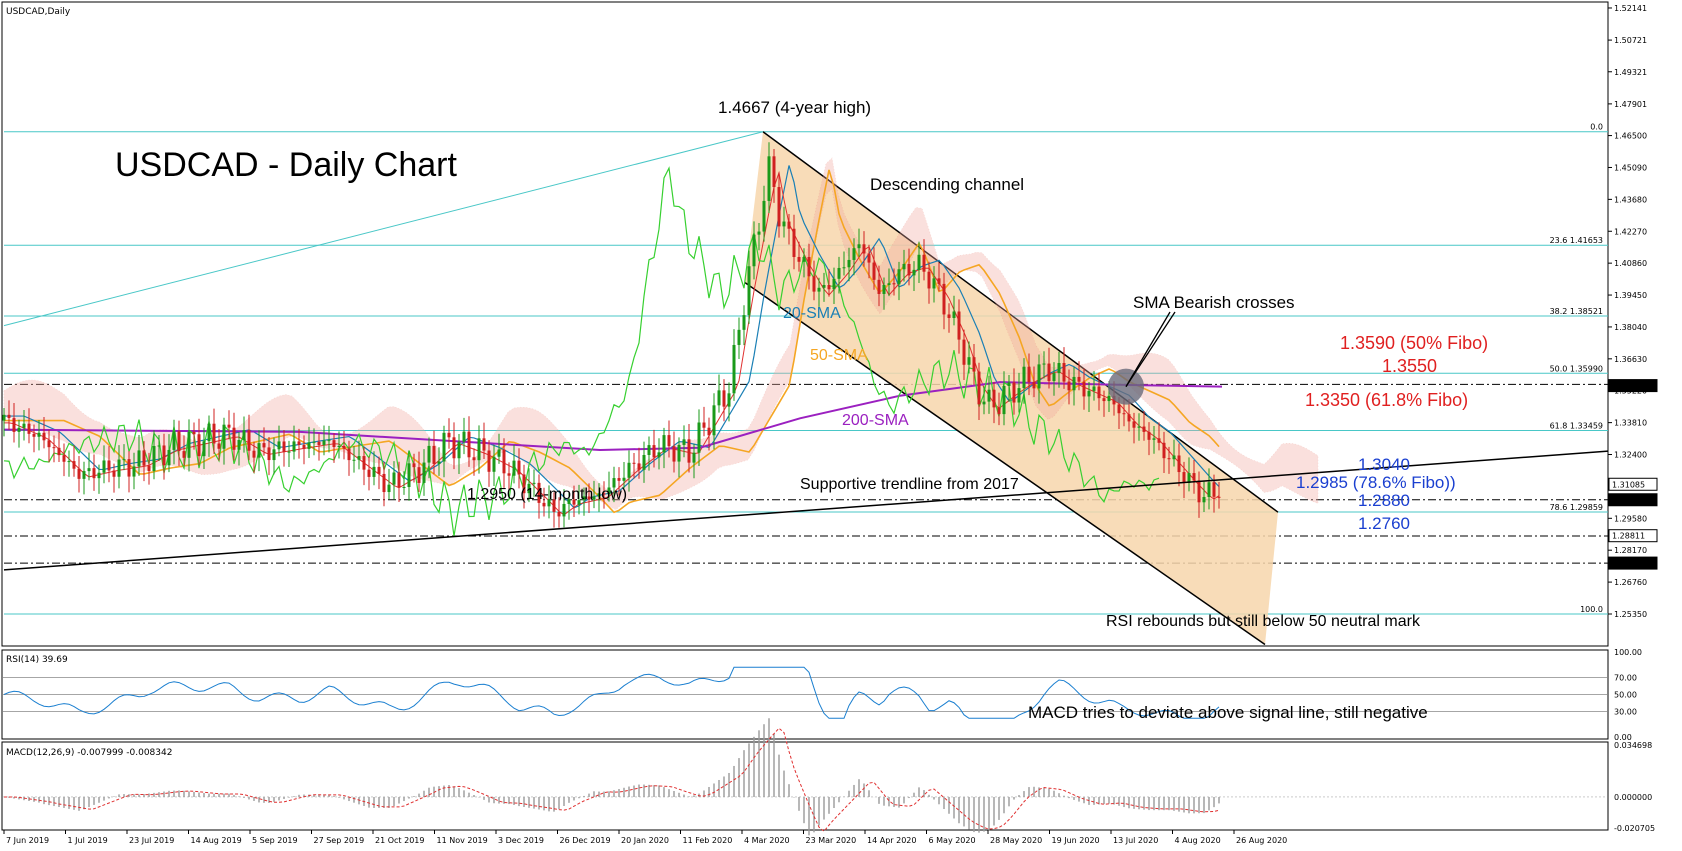 This screenshot has height=851, width=1682. Describe the element at coordinates (767, 840) in the screenshot. I see `x-tick-label: 4 Mar 2020` at that location.